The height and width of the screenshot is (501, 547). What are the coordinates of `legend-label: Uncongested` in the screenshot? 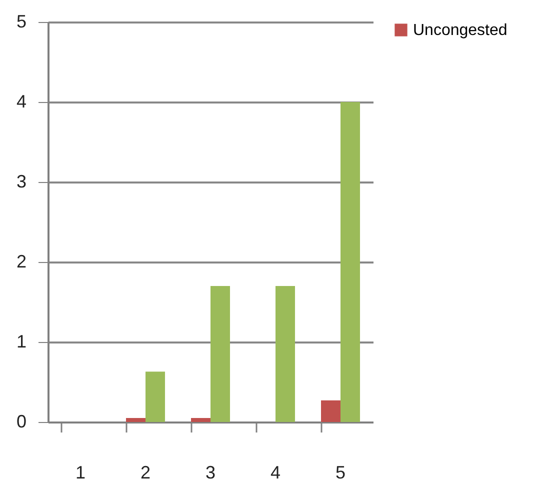 It's located at (460, 30).